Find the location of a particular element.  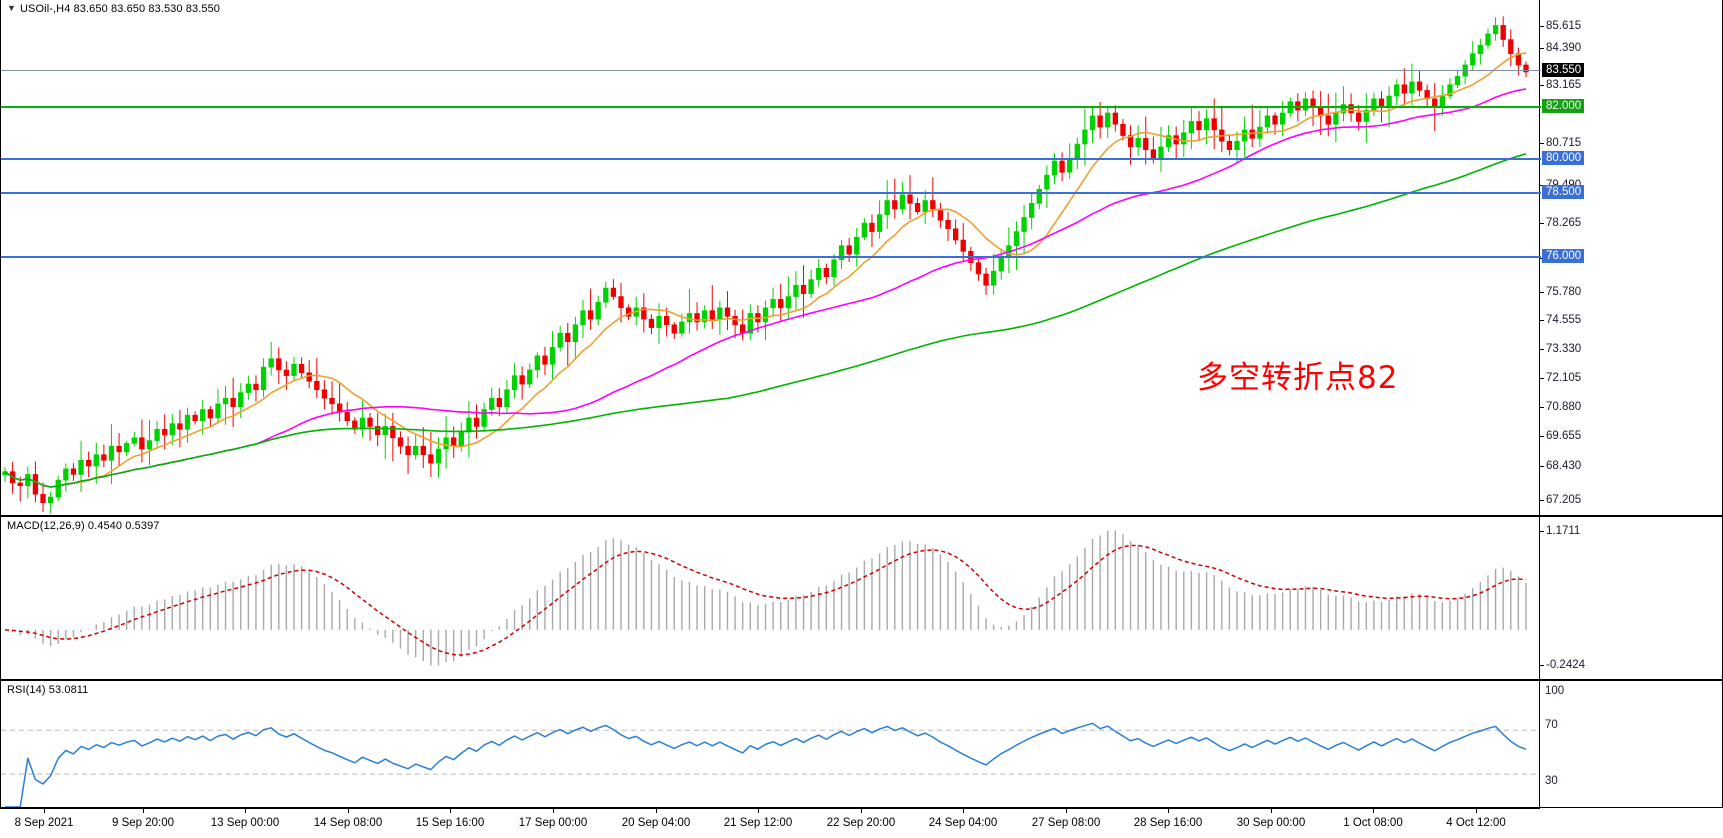

time-tick-label: 20 Sep 04:00 is located at coordinates (656, 823).